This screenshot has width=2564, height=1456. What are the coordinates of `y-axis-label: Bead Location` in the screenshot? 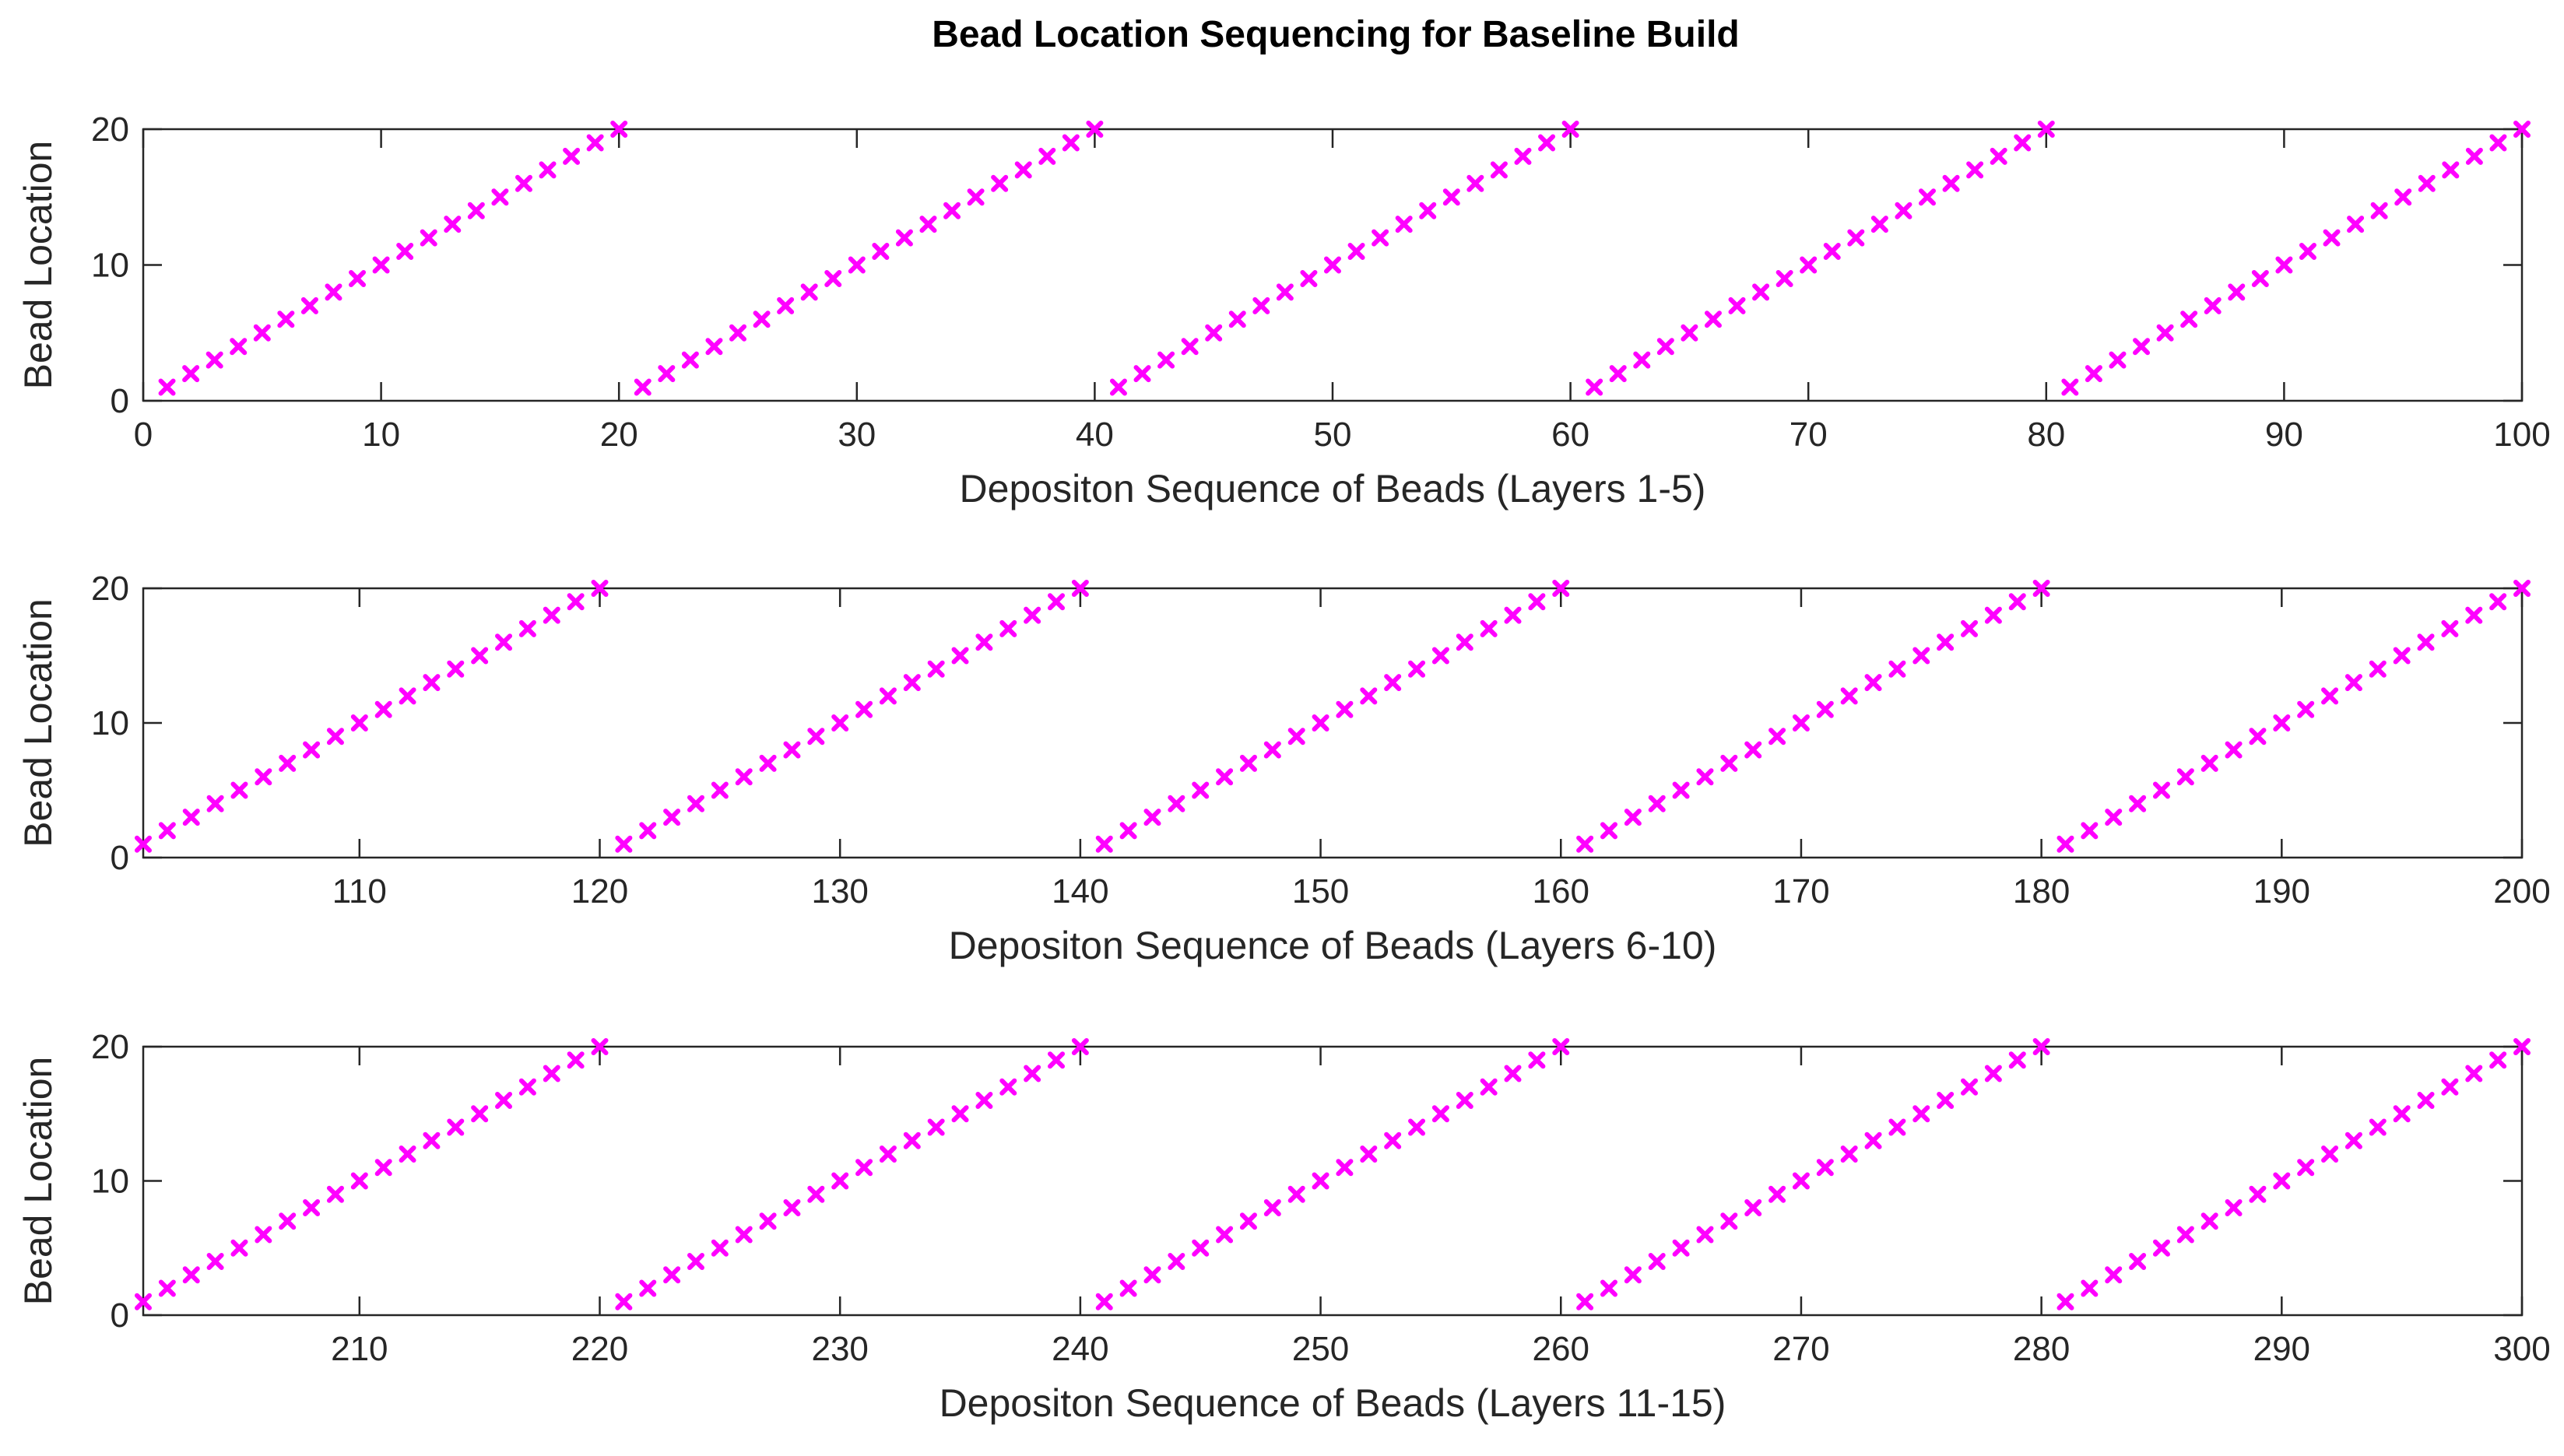 It's located at (38, 723).